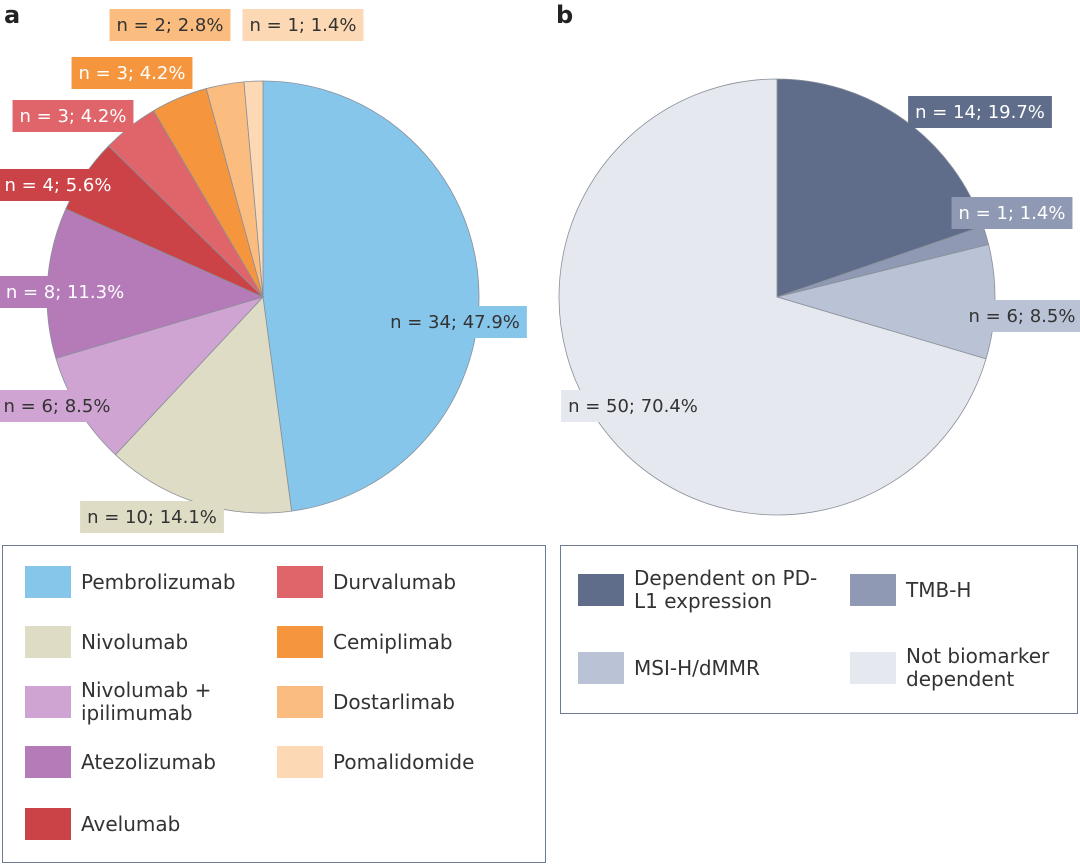  I want to click on data-label-text: n = 14; 19.7%, so click(980, 112).